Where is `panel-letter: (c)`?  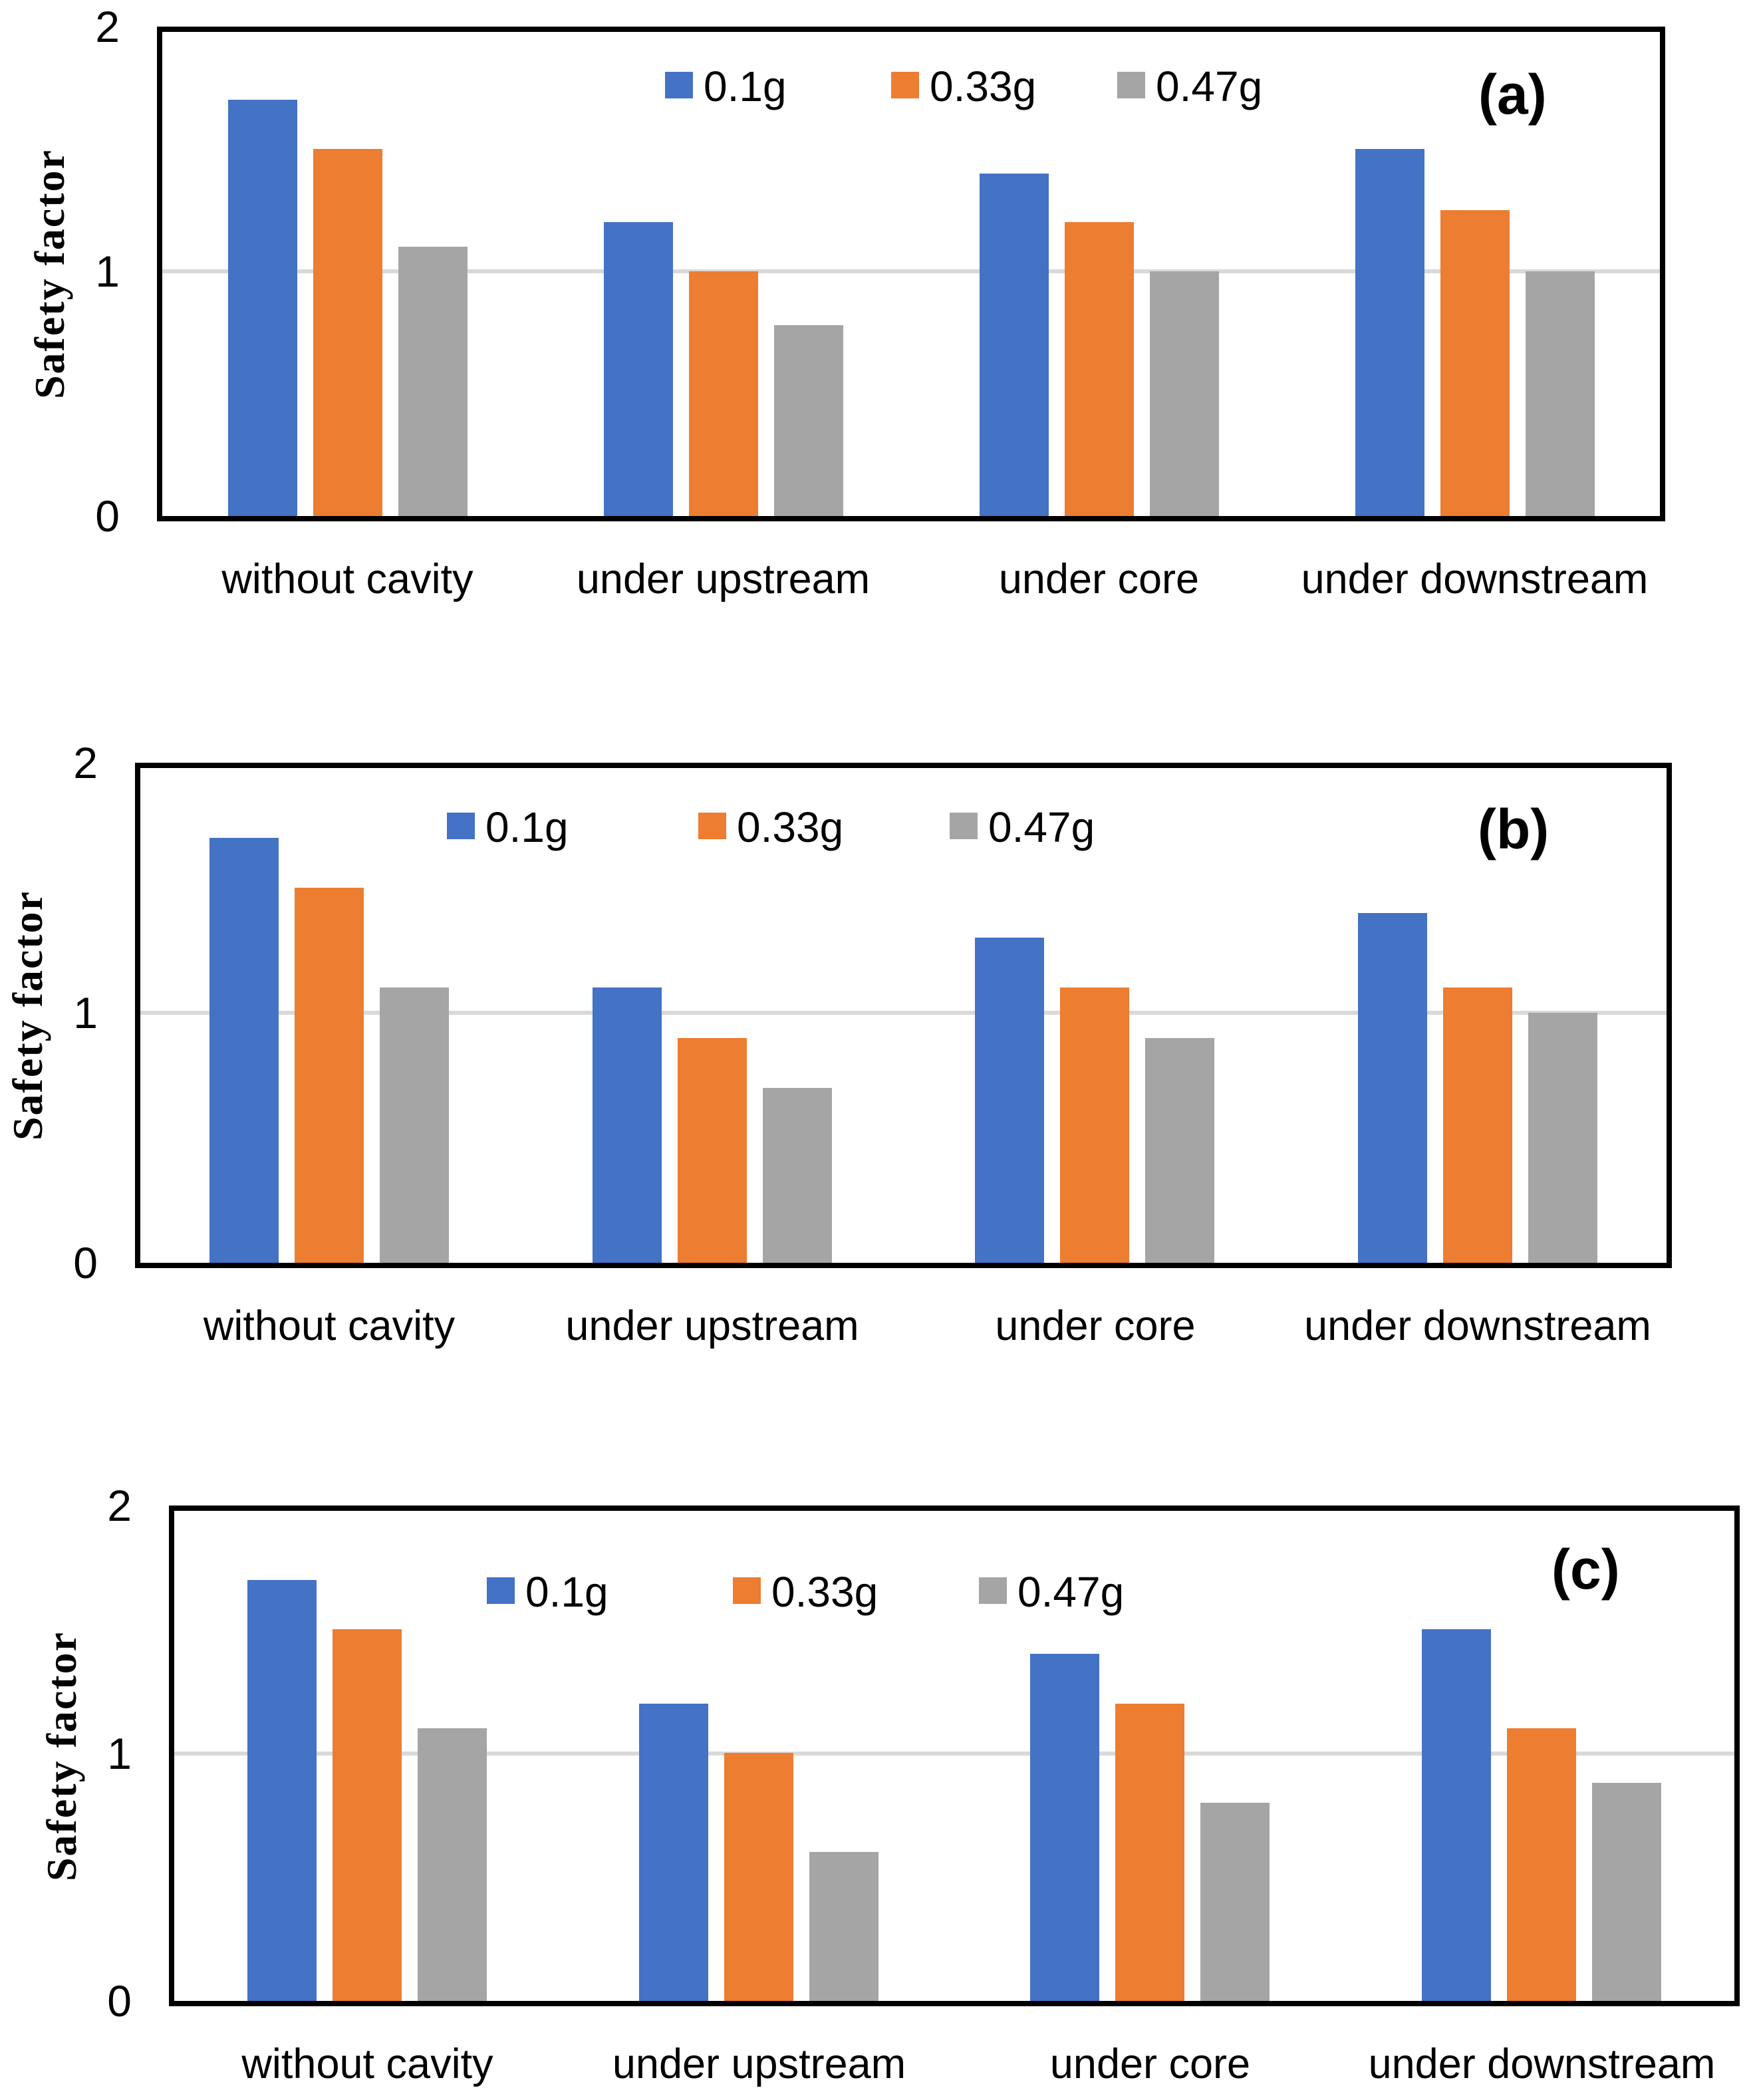 panel-letter: (c) is located at coordinates (1585, 1569).